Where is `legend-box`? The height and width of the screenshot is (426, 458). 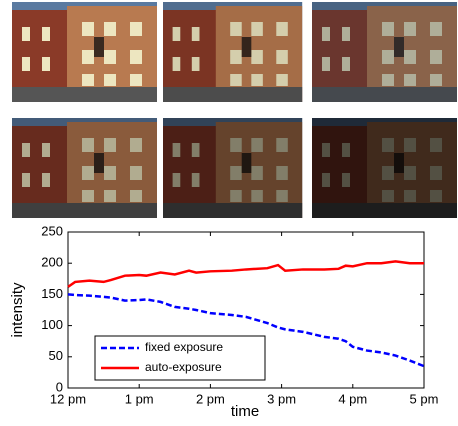
legend-box is located at coordinates (180, 358).